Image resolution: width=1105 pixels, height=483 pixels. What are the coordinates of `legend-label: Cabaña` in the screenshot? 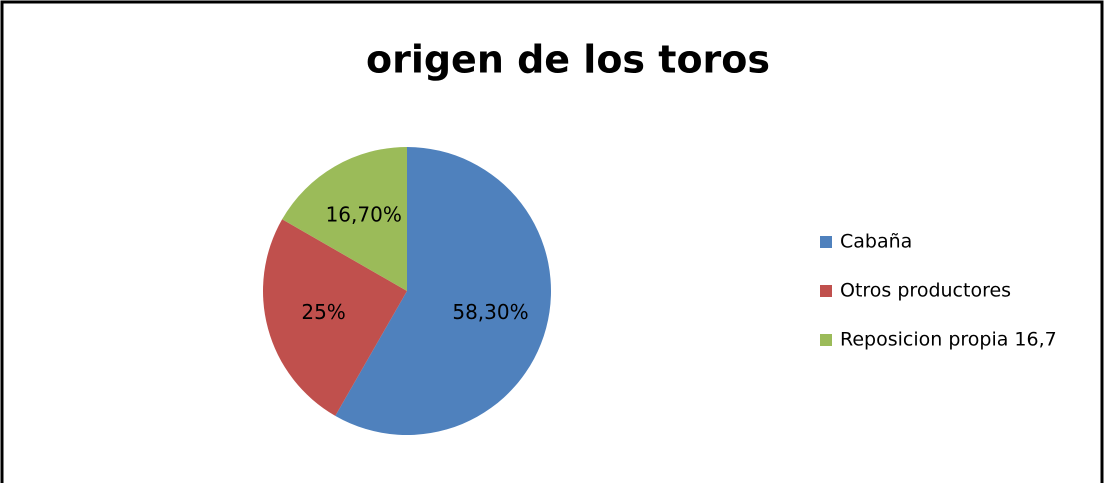 It's located at (876, 242).